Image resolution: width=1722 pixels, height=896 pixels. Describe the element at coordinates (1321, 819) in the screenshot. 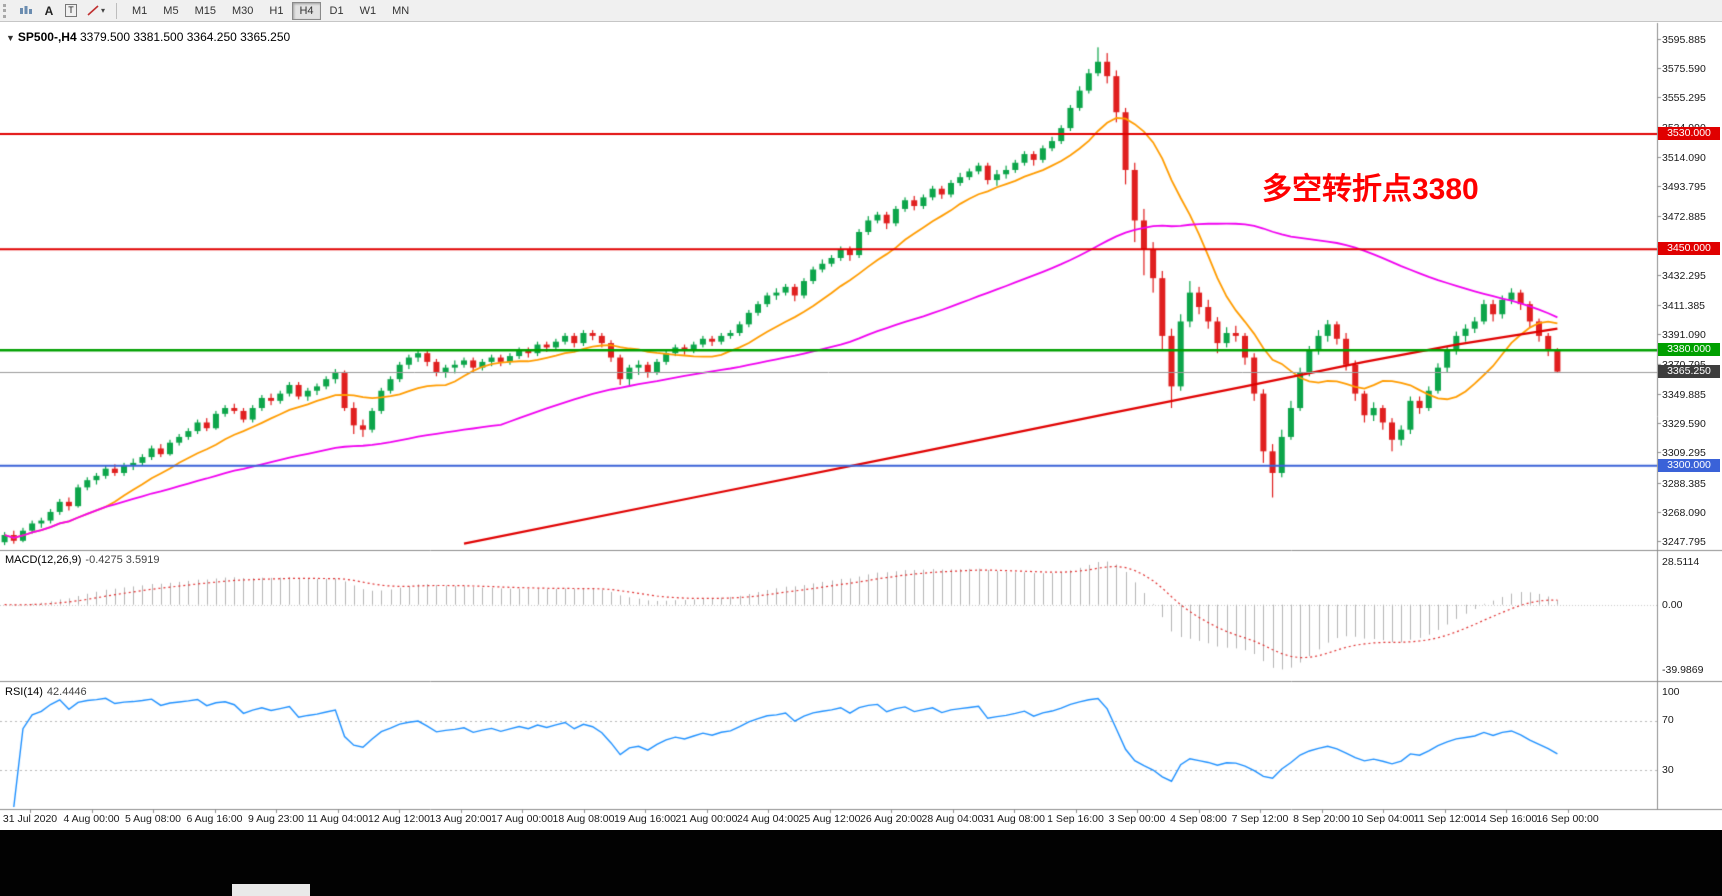

I see `time-axis-label: 8 Sep 20:00` at that location.